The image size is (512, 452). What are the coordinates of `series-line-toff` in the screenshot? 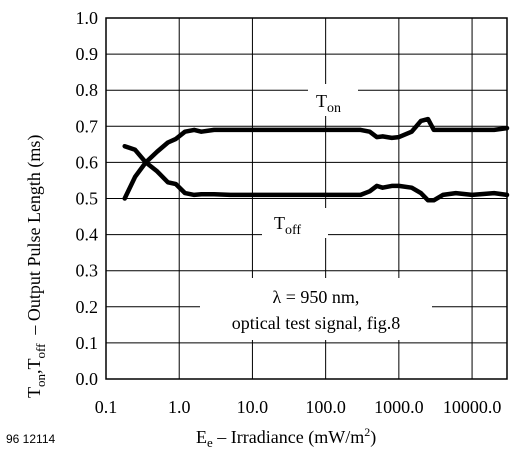 It's located at (316, 173).